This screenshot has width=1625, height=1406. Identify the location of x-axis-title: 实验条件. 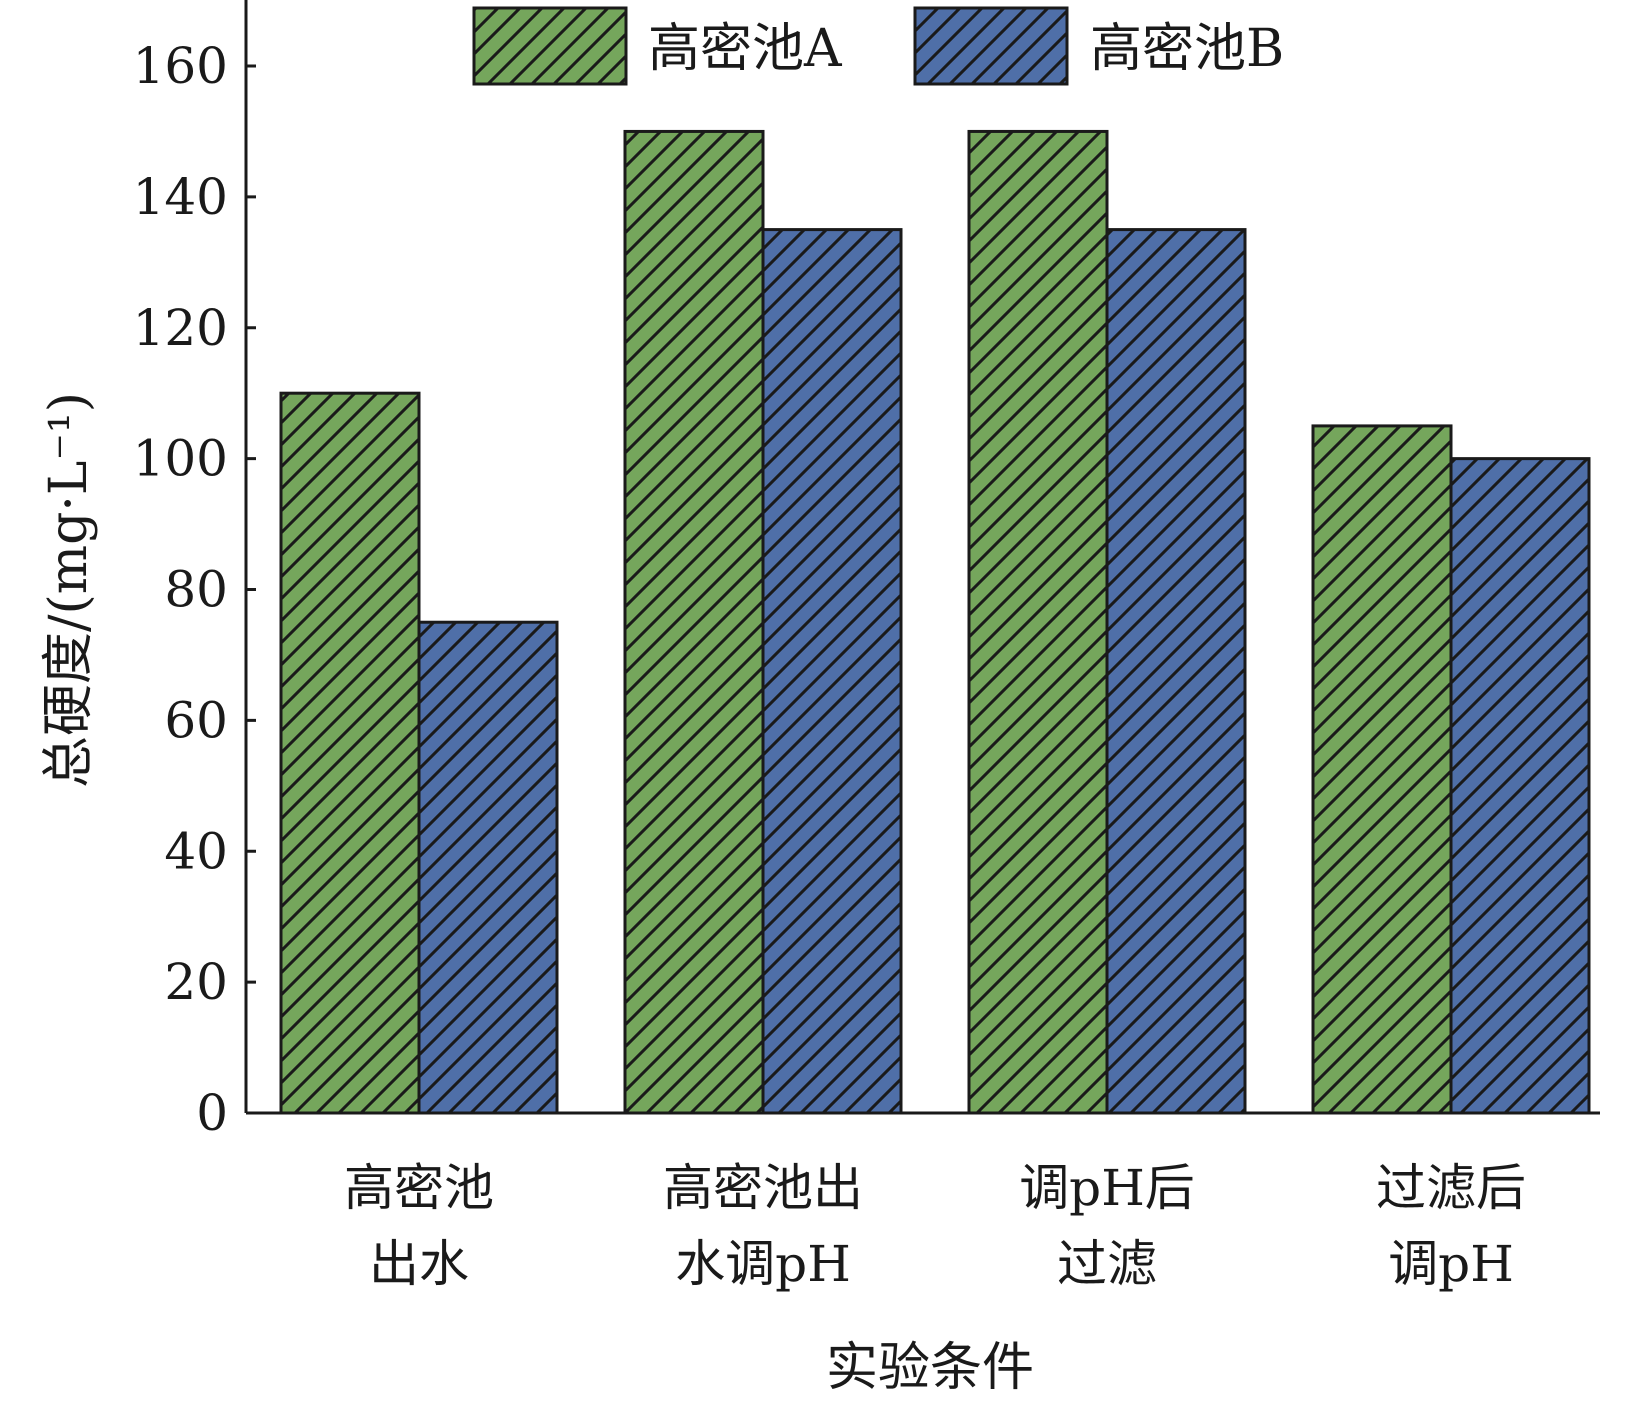
(930, 1368).